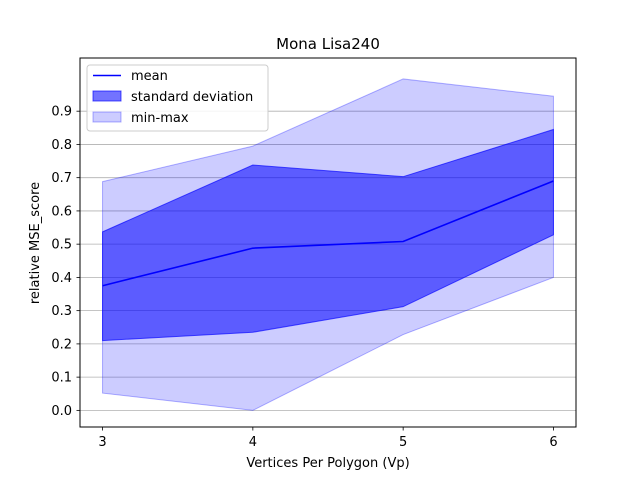  Describe the element at coordinates (327, 463) in the screenshot. I see `x-axis-label: Vertices Per Polygon (Vp)` at that location.